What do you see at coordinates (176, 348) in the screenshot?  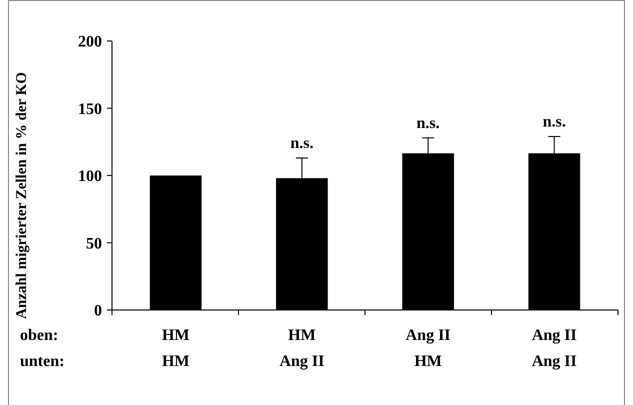 I see `x-tick-label: HM HM` at bounding box center [176, 348].